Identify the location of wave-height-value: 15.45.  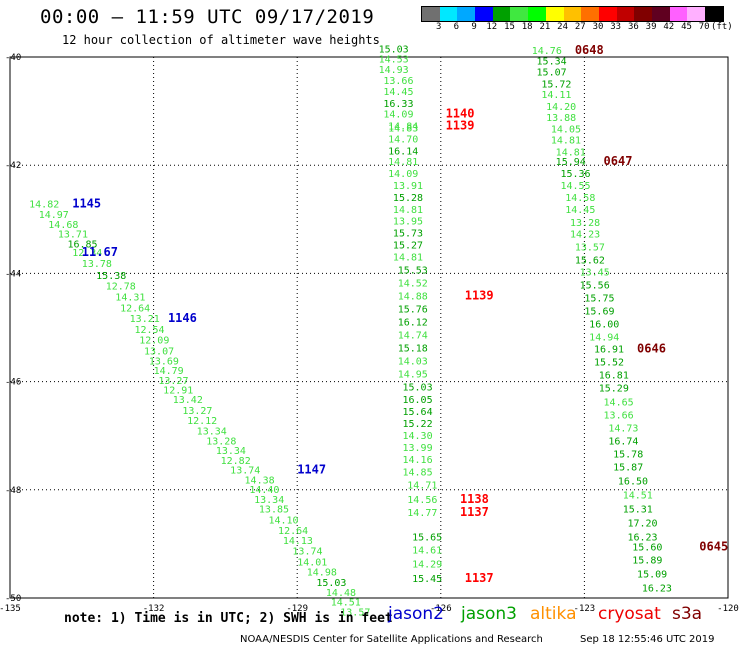
(427, 579).